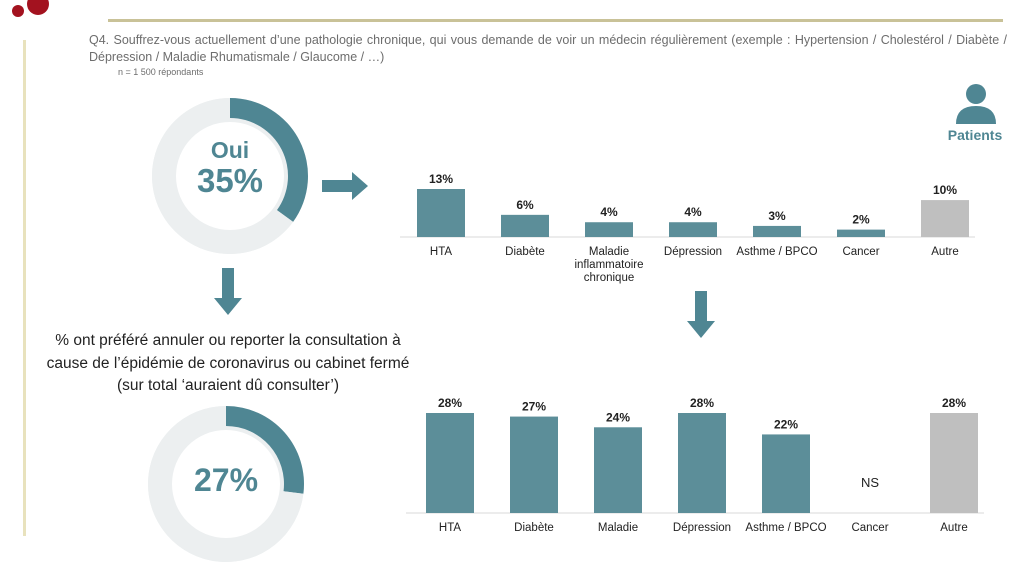 The width and height of the screenshot is (1020, 564). Describe the element at coordinates (861, 220) in the screenshot. I see `pathology-value-label-5: 2%` at that location.